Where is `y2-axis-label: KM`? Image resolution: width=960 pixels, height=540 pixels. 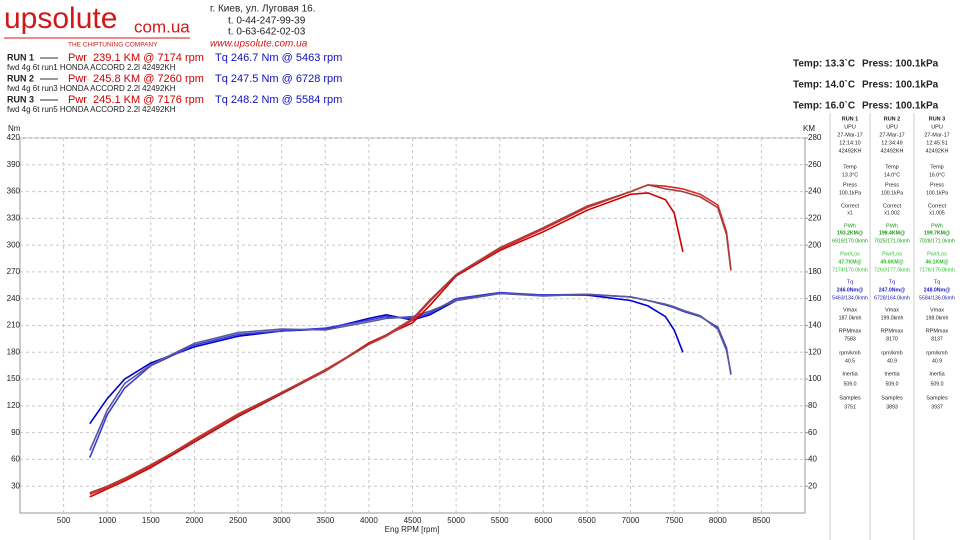
y2-axis-label: KM is located at coordinates (809, 128).